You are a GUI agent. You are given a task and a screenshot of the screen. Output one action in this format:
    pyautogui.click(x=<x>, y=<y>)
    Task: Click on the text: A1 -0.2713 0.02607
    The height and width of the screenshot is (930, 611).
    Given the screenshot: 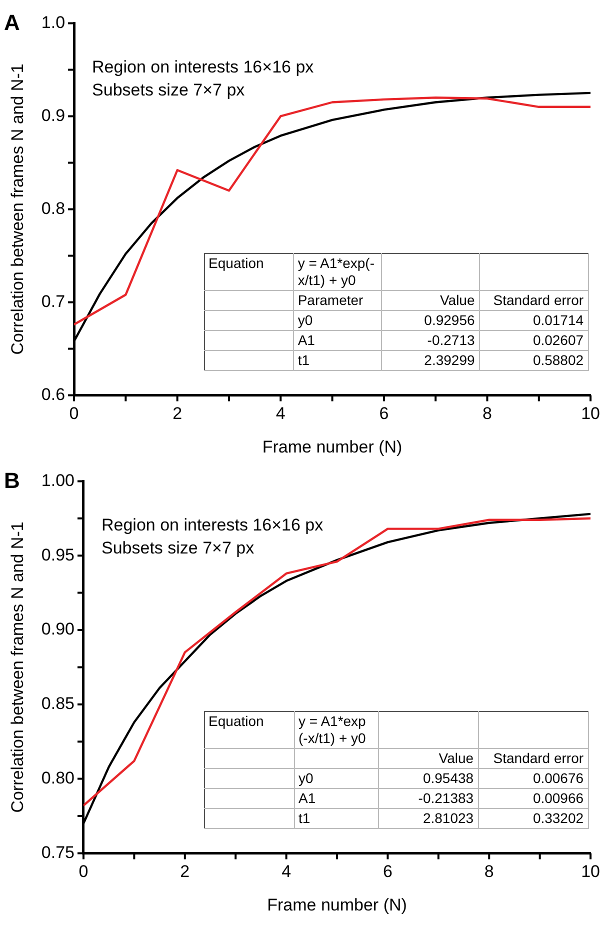 What is the action you would take?
    pyautogui.click(x=441, y=340)
    